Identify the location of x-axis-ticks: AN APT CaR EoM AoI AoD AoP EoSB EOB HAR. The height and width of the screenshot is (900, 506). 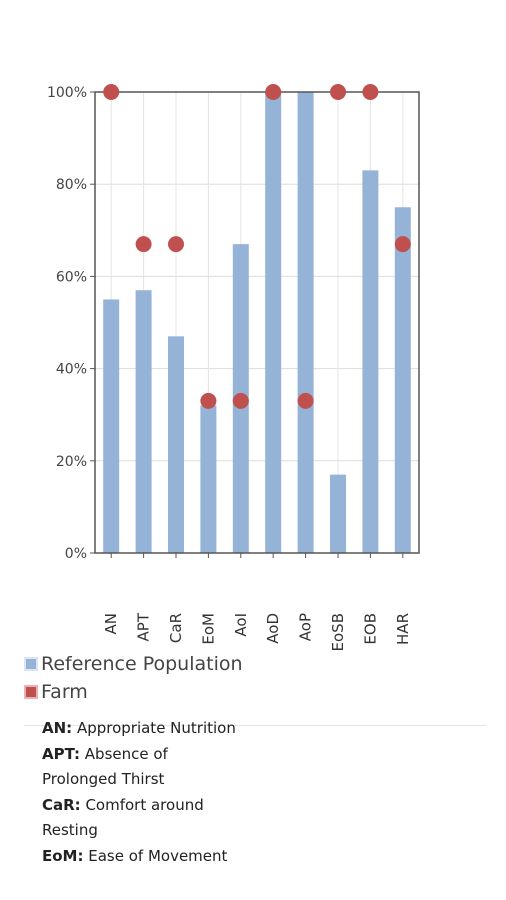
(257, 602).